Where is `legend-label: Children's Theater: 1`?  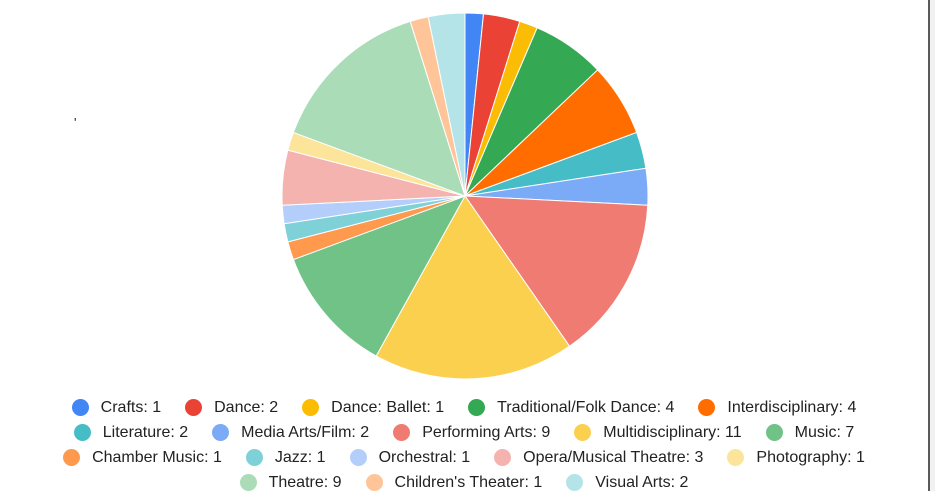
legend-label: Children's Theater: 1 is located at coordinates (468, 482).